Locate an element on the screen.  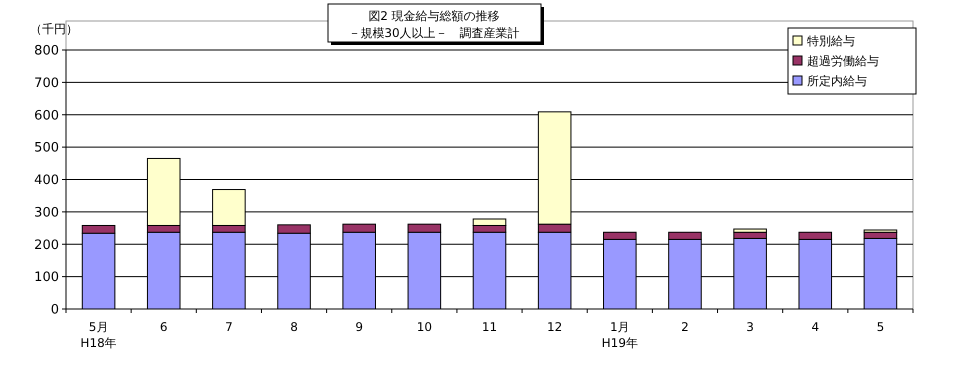
x-tick-label: 11 is located at coordinates (490, 327).